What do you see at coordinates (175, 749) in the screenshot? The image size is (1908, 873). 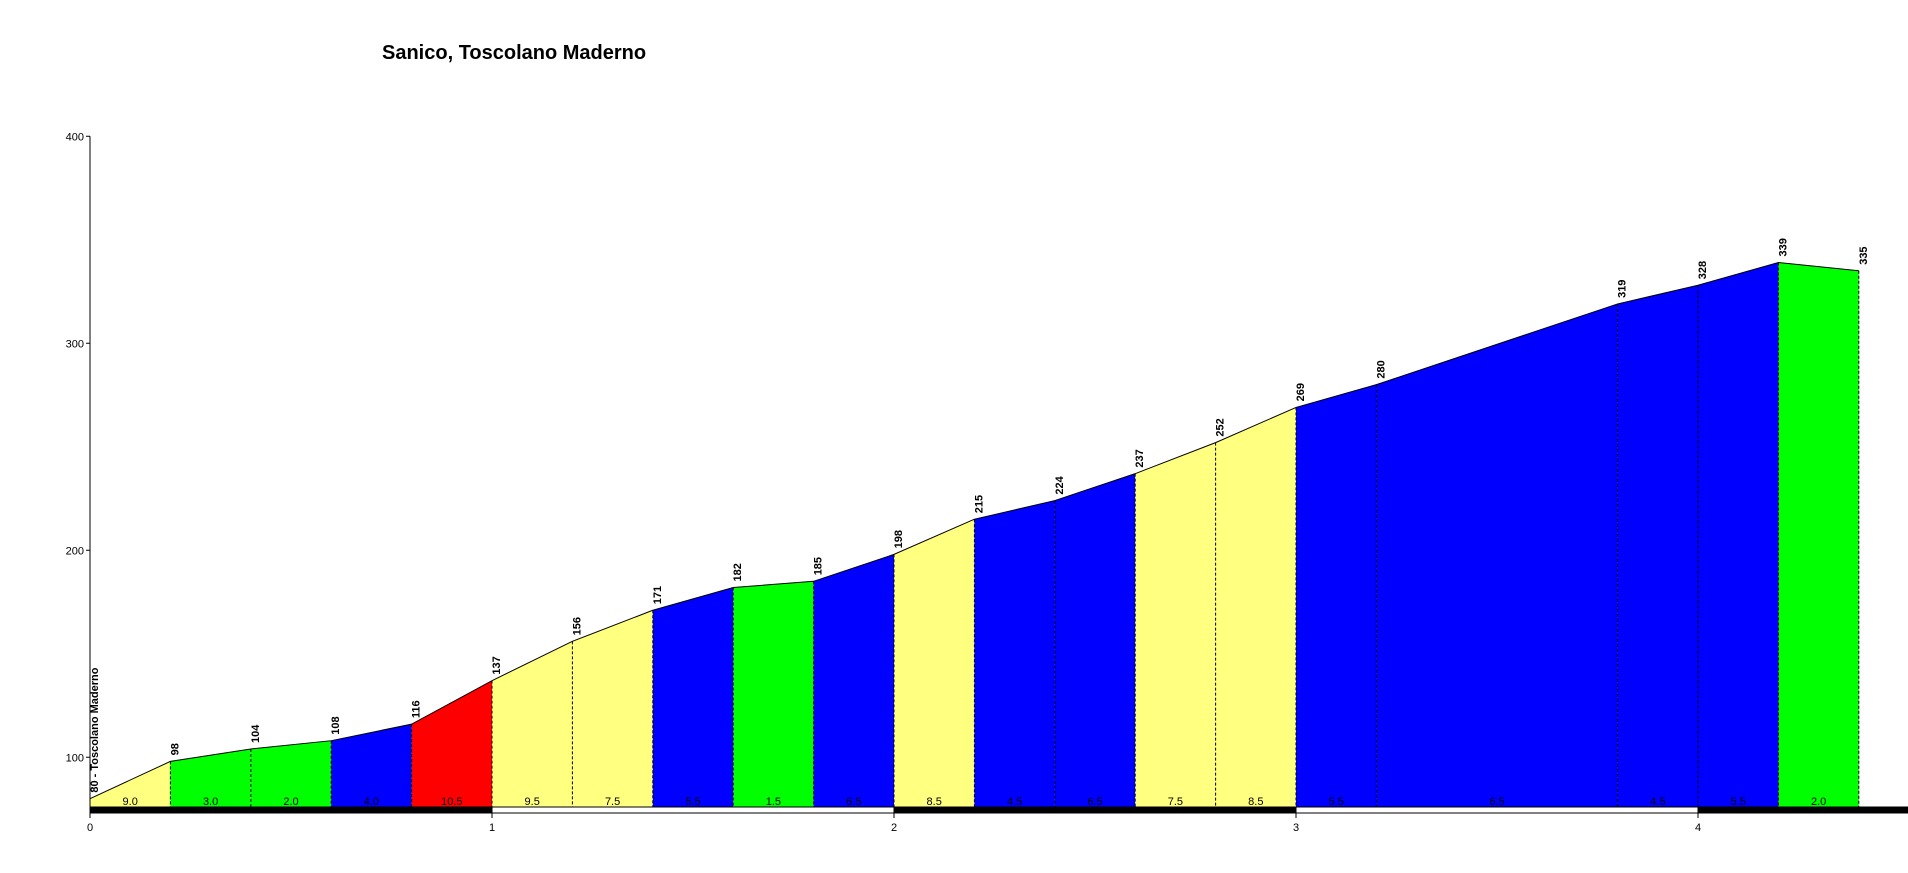 I see `elevation-label-1: 98` at bounding box center [175, 749].